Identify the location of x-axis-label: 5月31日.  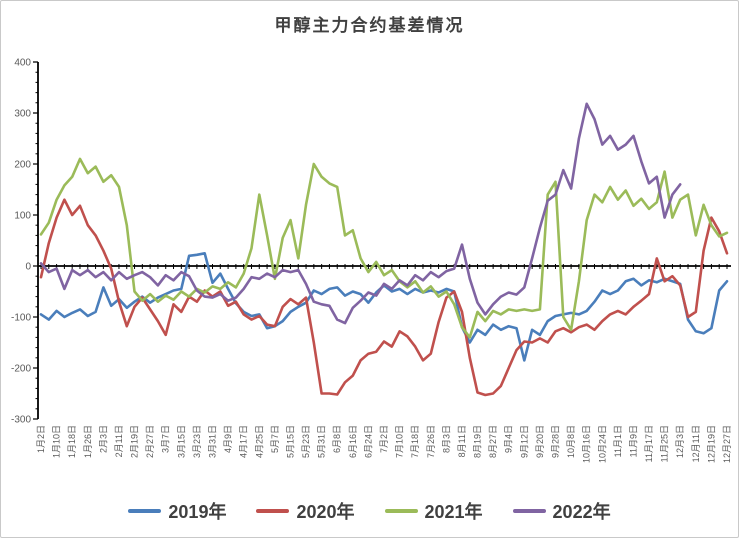
(322, 441).